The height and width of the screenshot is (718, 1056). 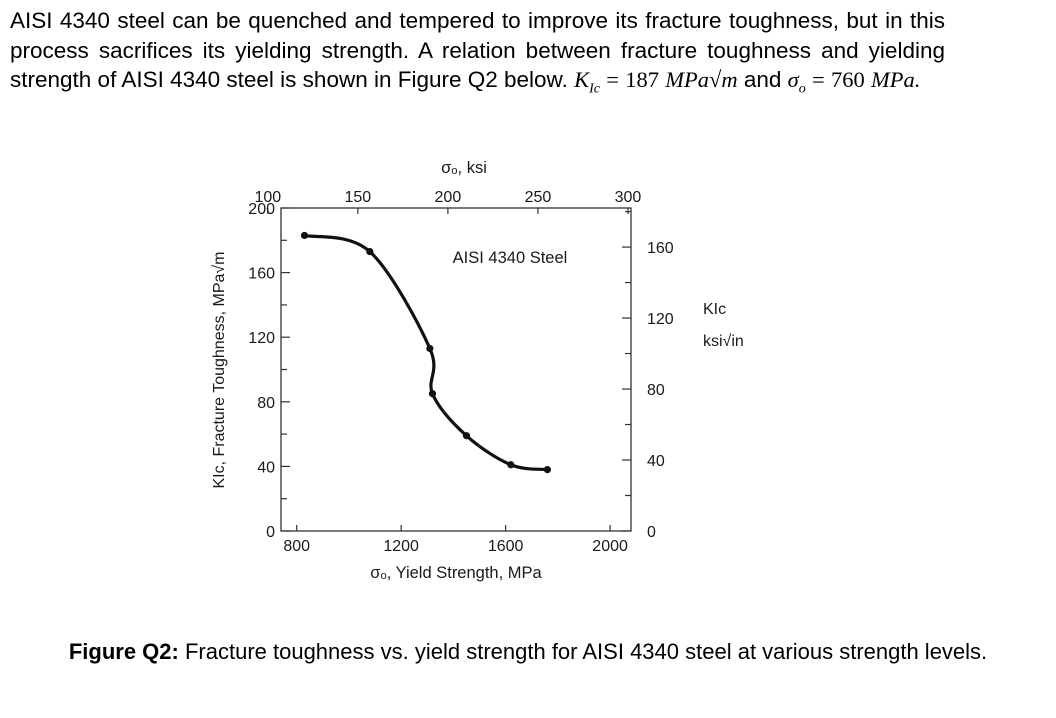 I want to click on y-right-tick-label: 0, so click(x=651, y=532).